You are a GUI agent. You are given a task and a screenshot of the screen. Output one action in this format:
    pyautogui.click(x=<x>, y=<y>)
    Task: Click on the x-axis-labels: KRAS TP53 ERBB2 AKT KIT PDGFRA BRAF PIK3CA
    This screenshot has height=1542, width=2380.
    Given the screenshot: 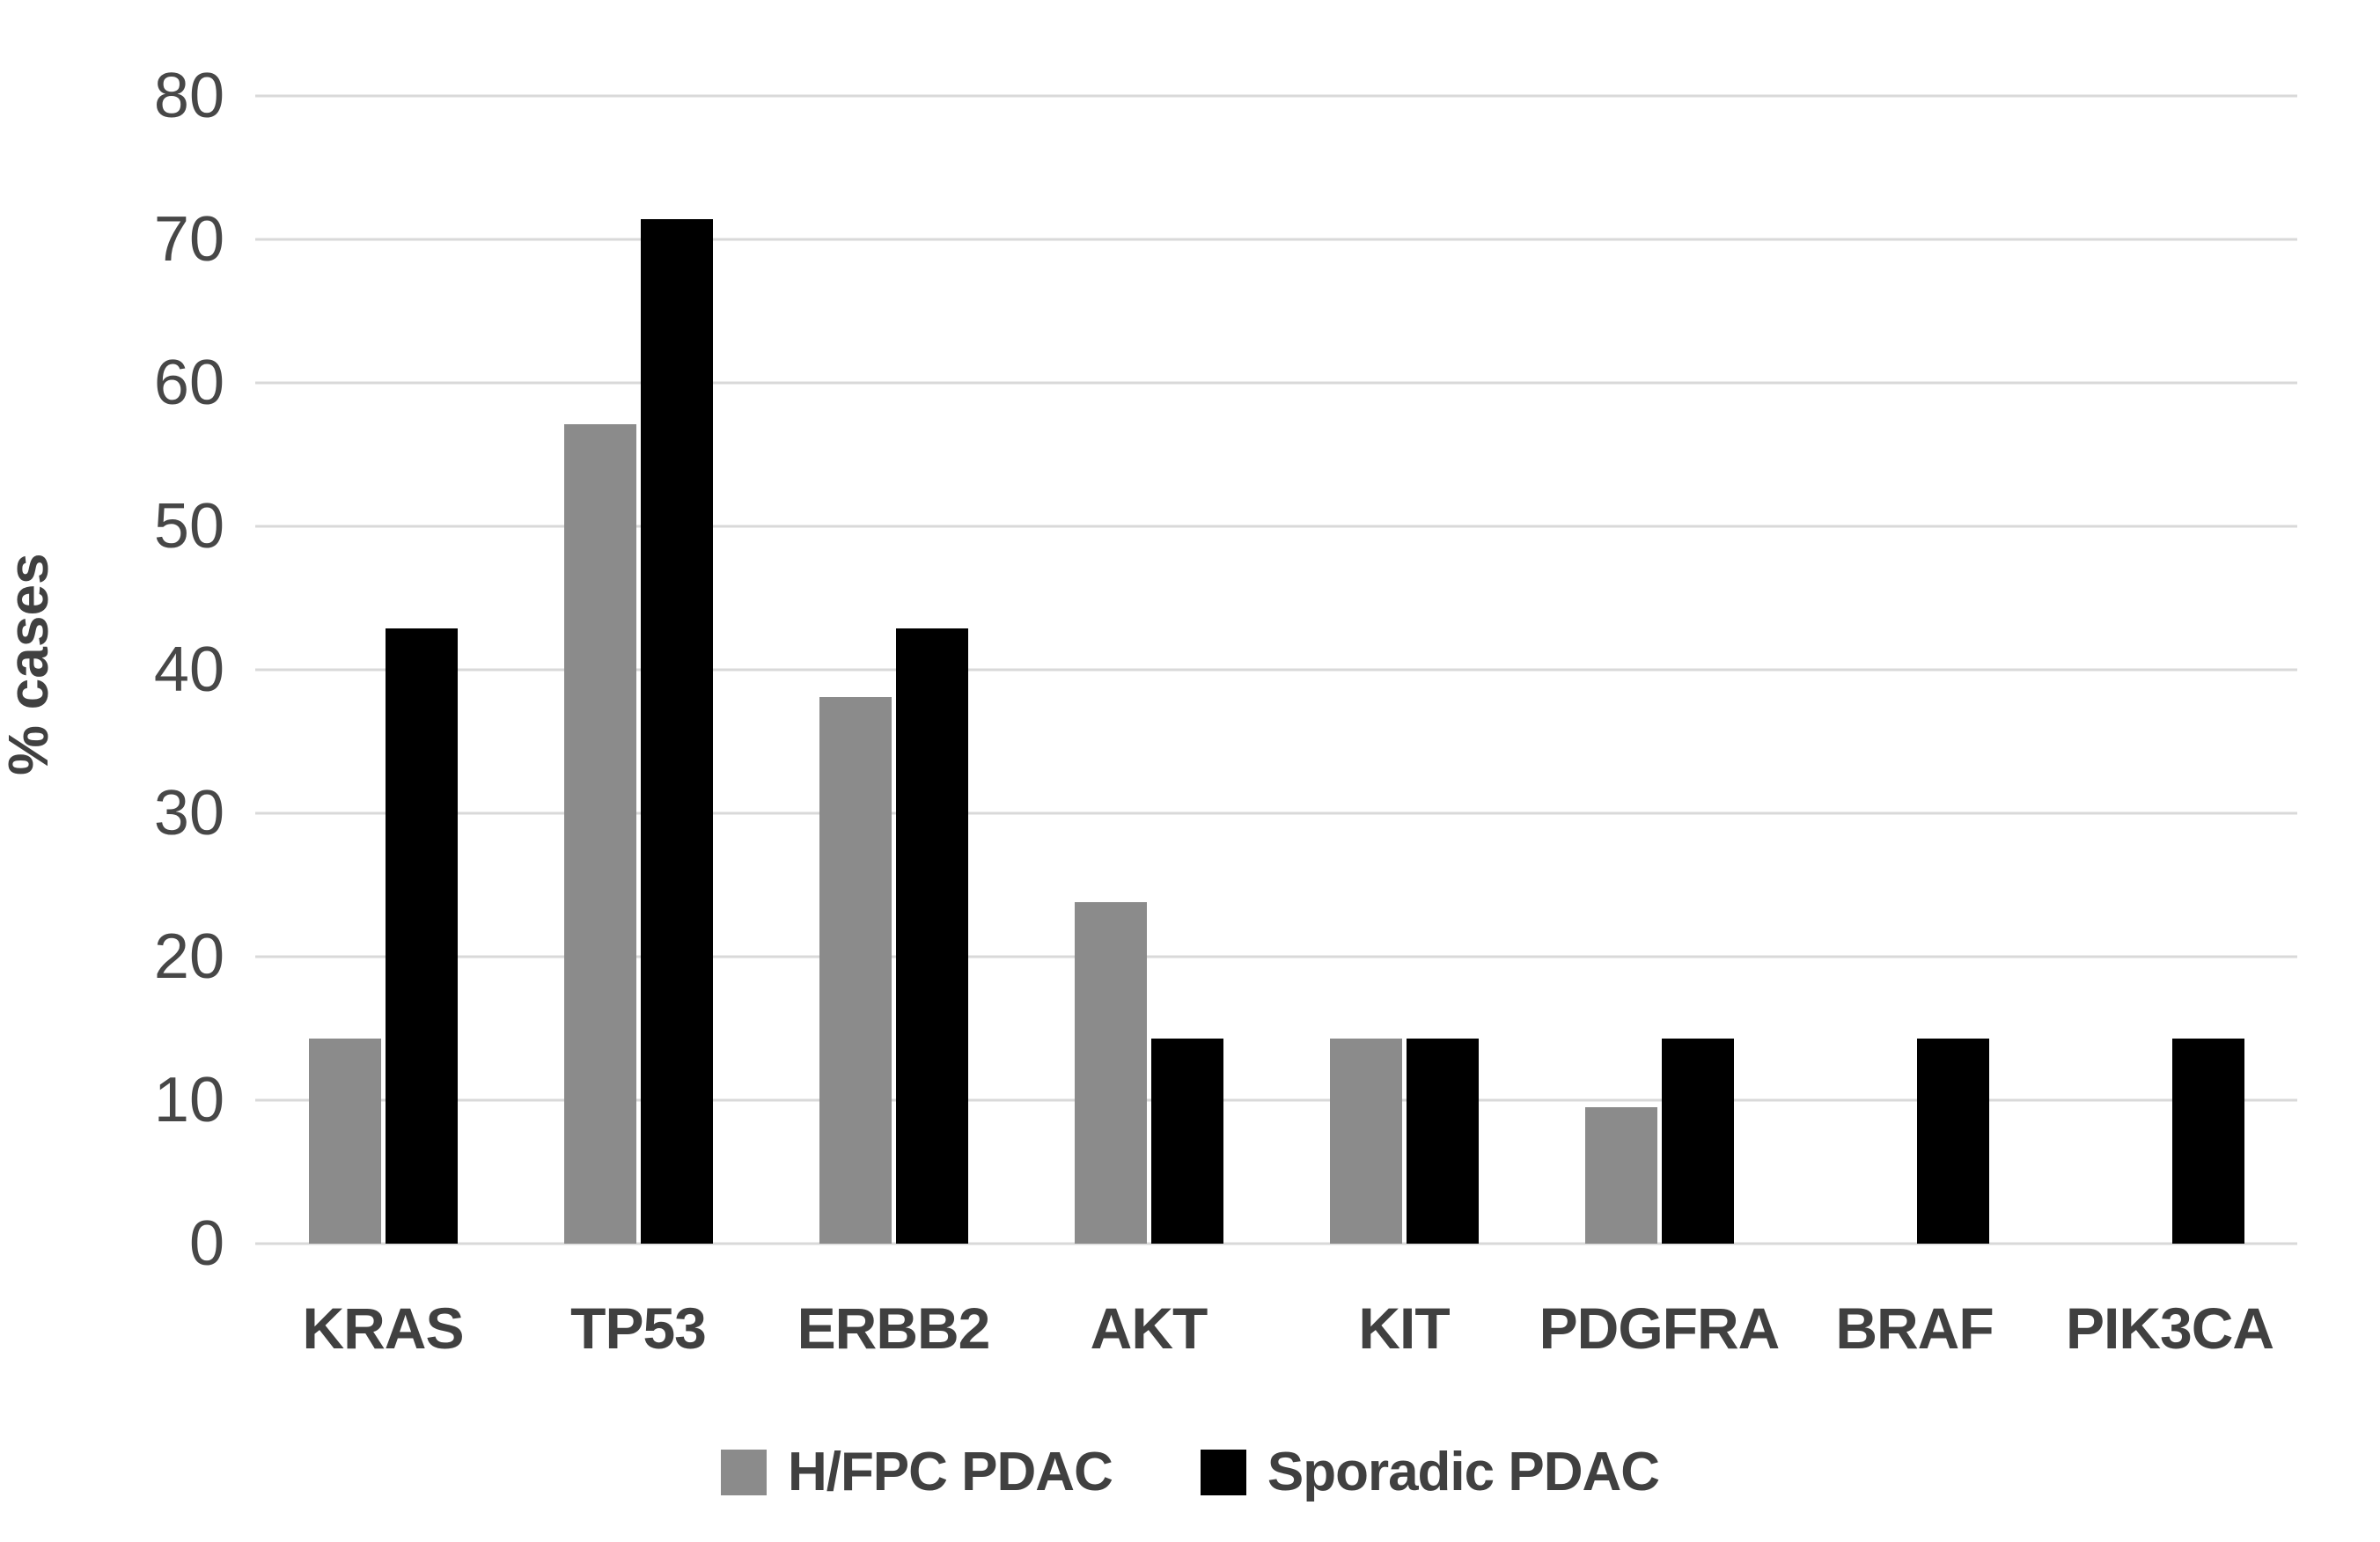 What is the action you would take?
    pyautogui.click(x=1276, y=1328)
    